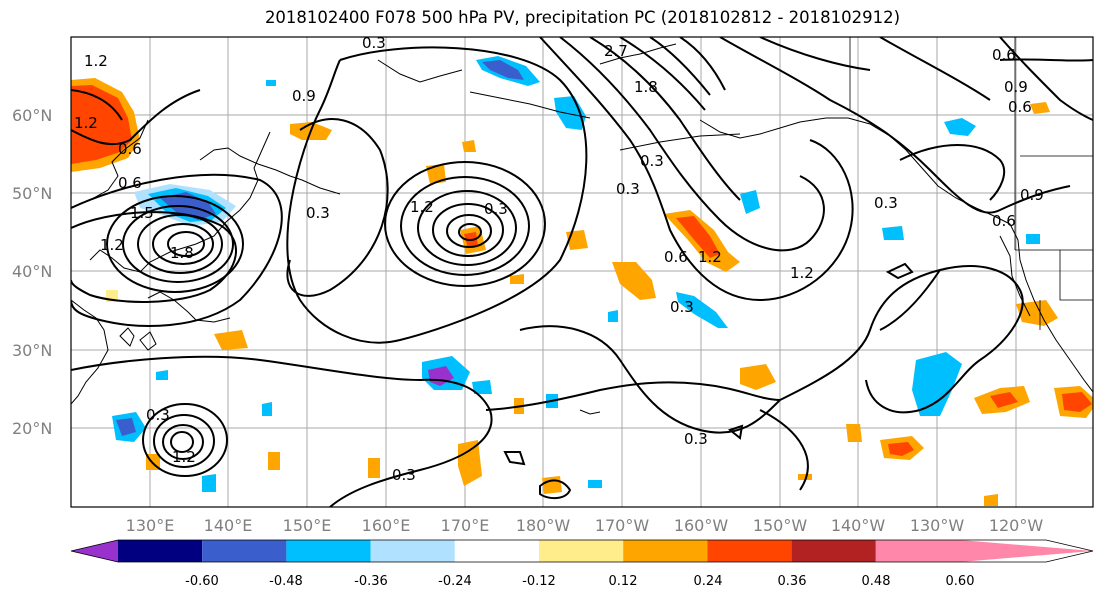 This screenshot has width=1105, height=601. I want to click on contour-label: 2.7, so click(616, 51).